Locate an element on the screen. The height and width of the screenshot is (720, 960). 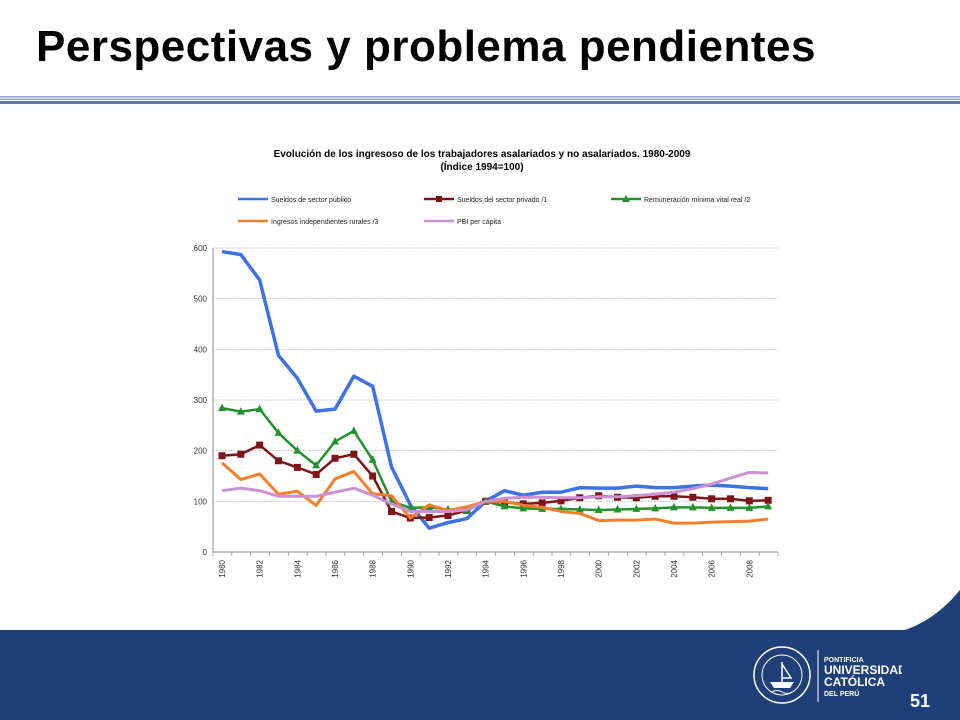
university-logo: PONTIFICIA UNIVERSIDAD CATÓLICA DEL PERÚ is located at coordinates (827, 675).